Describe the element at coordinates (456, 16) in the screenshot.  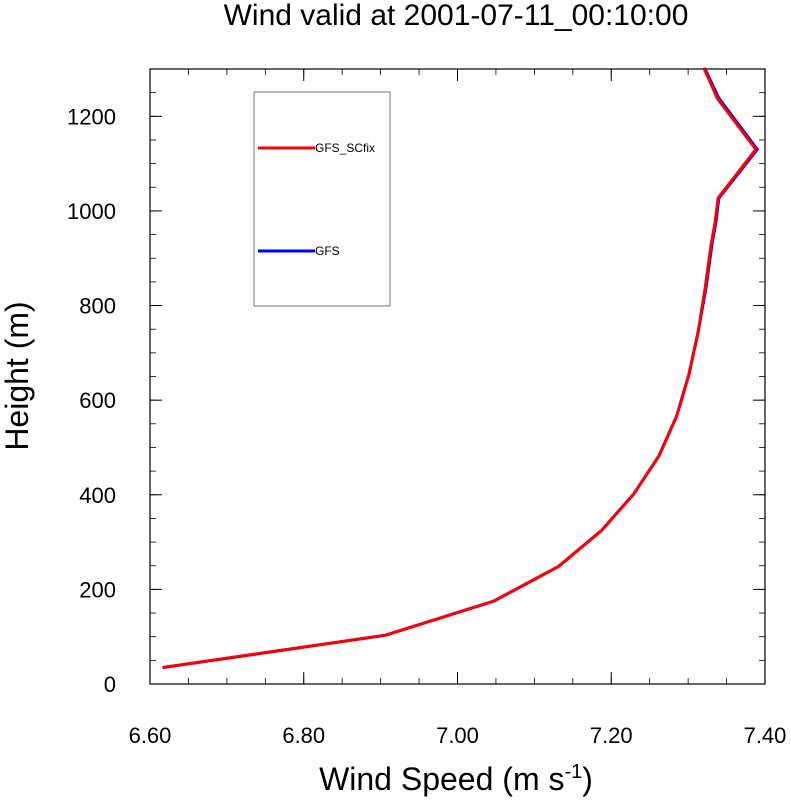
I see `chart-title: Wind valid at 2001-07-11_00:10:00` at that location.